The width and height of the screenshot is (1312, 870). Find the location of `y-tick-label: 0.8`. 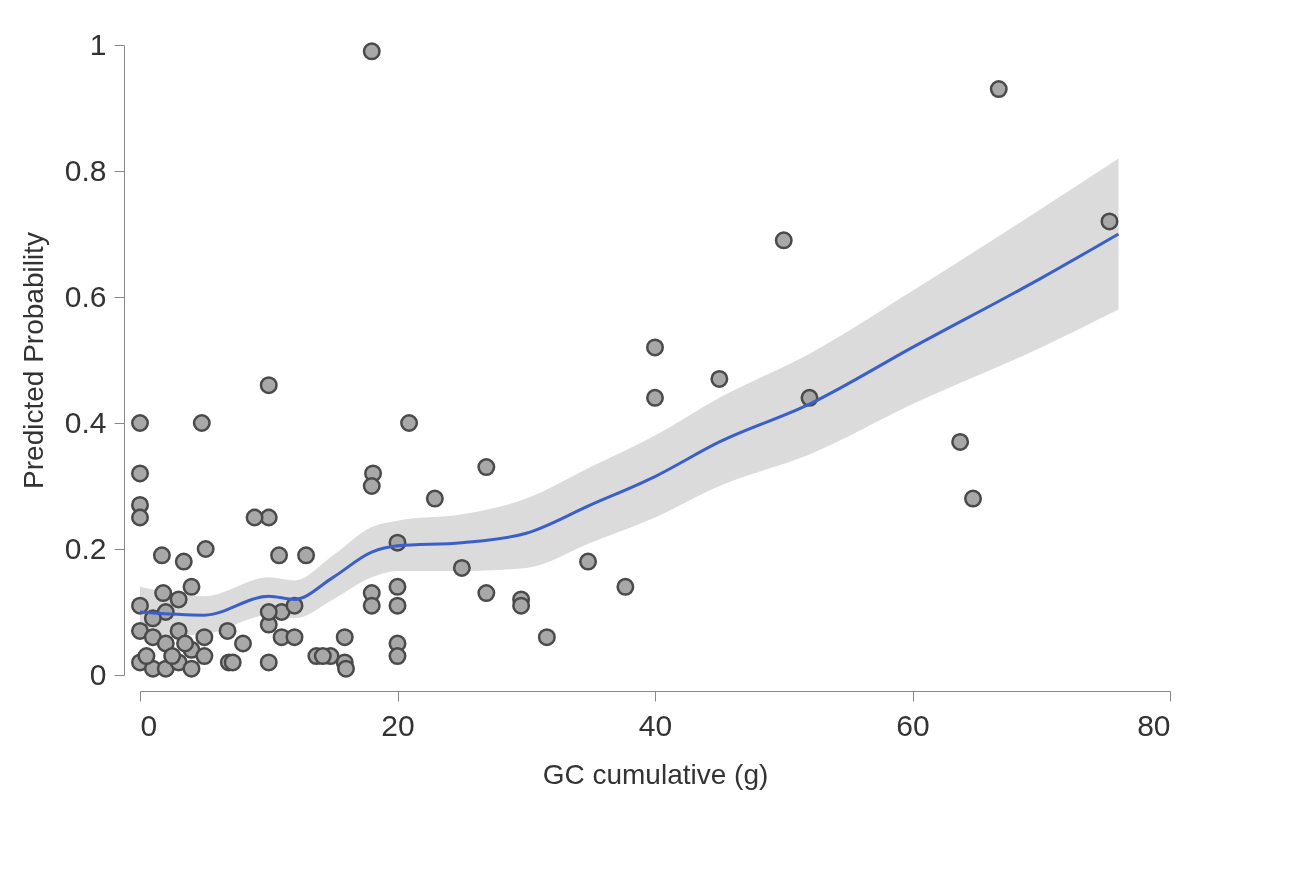

y-tick-label: 0.8 is located at coordinates (85, 170).